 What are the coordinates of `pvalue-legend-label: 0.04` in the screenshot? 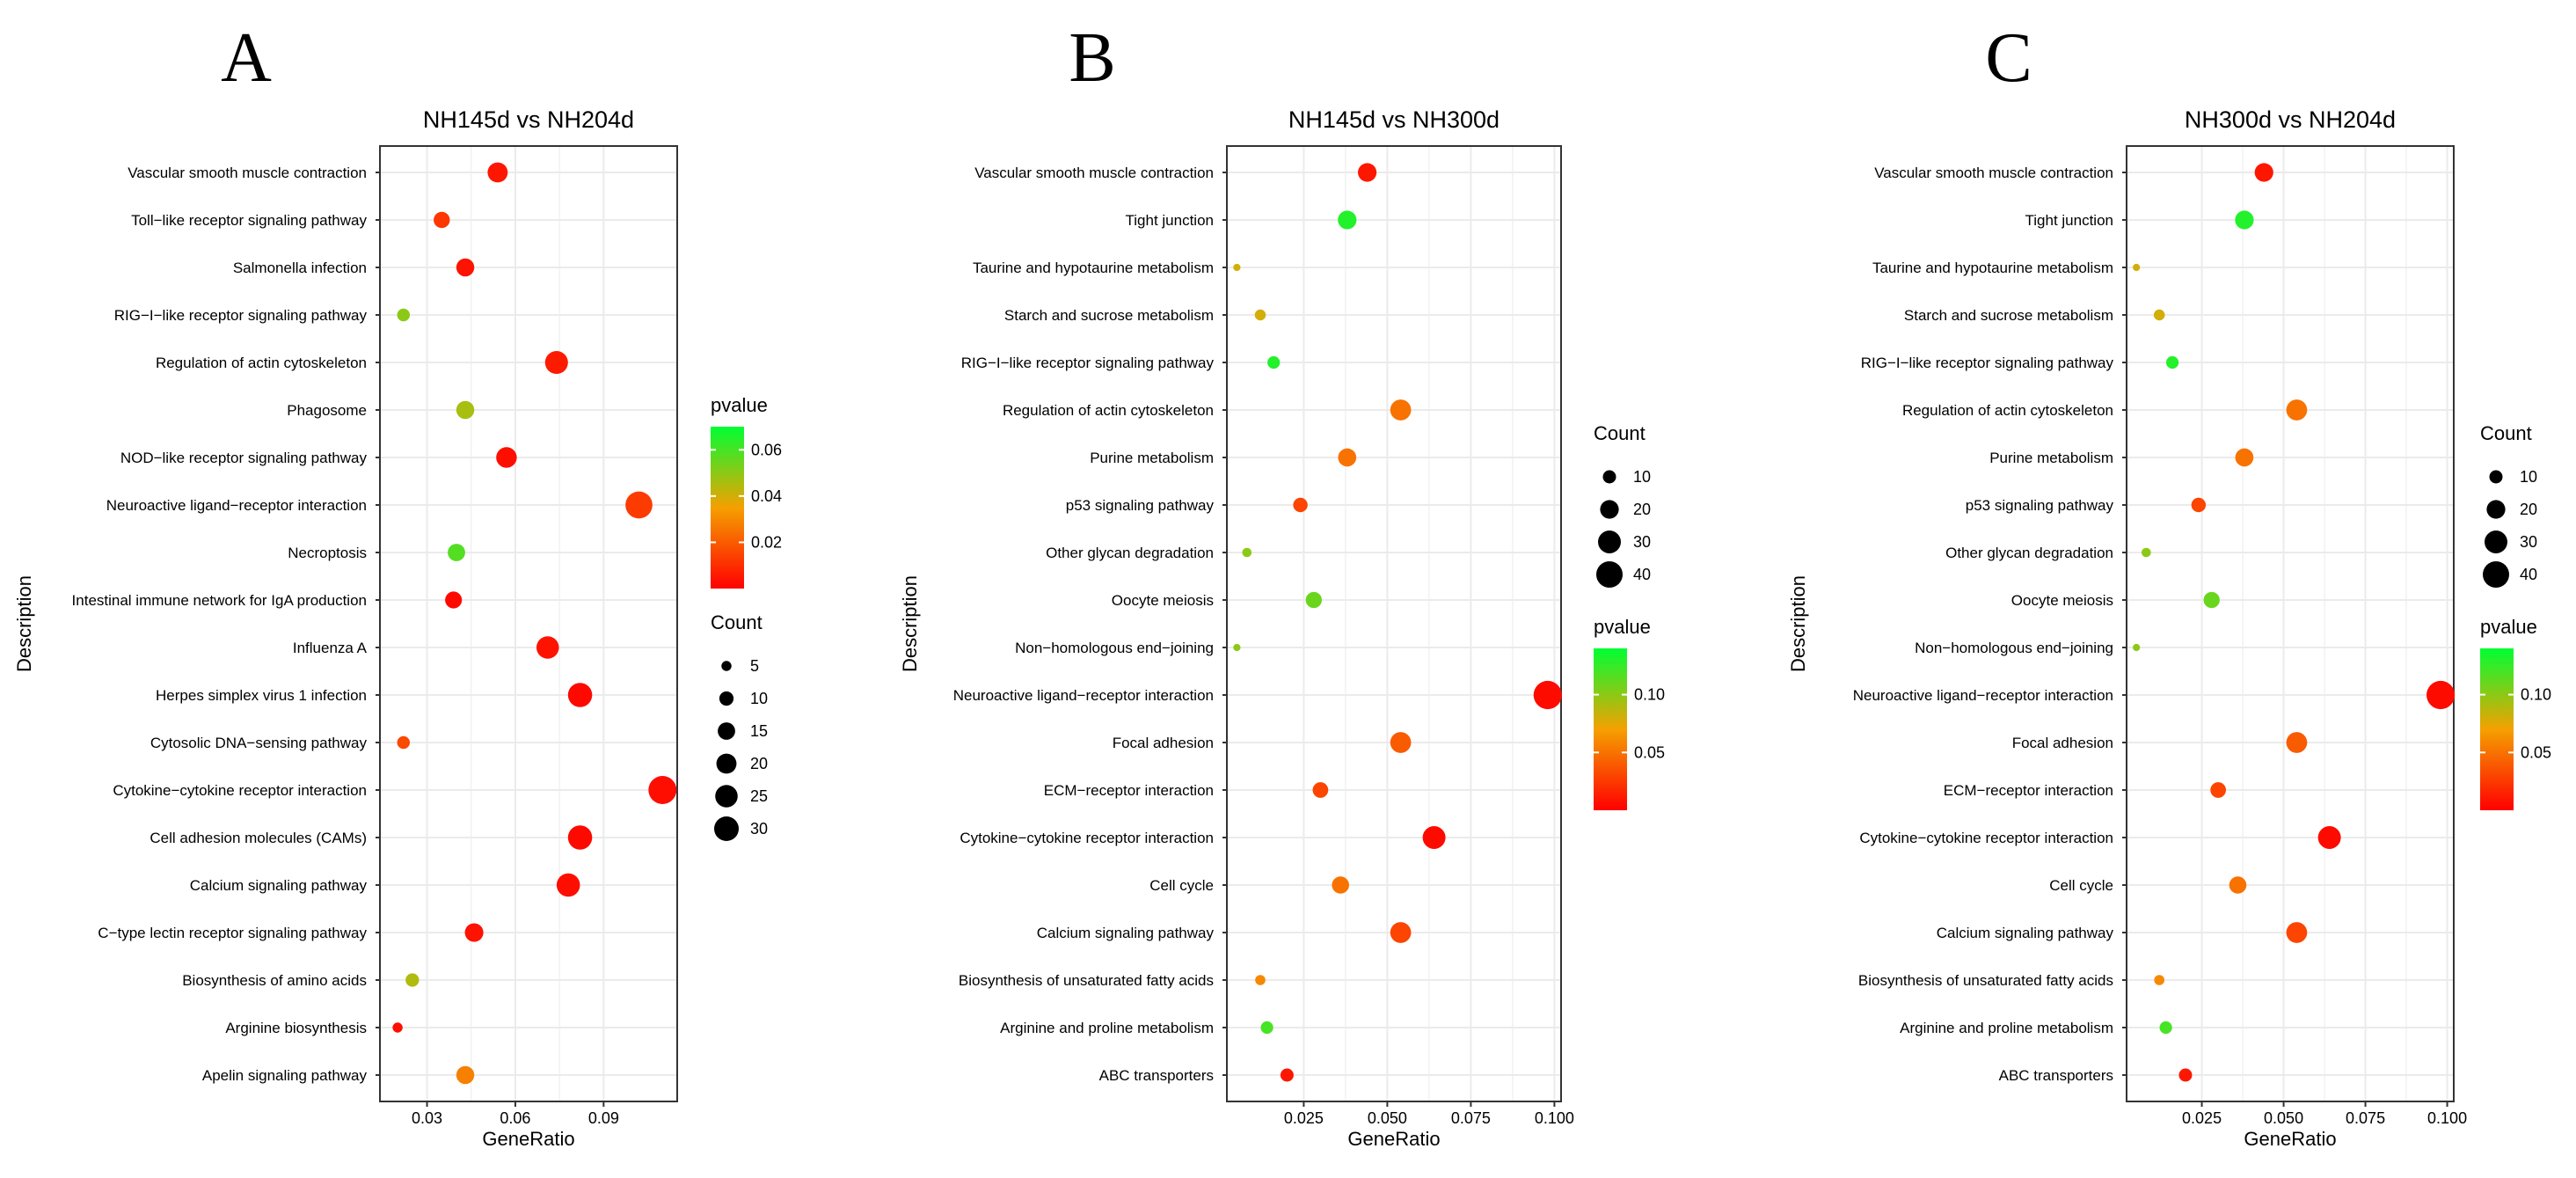 It's located at (766, 496).